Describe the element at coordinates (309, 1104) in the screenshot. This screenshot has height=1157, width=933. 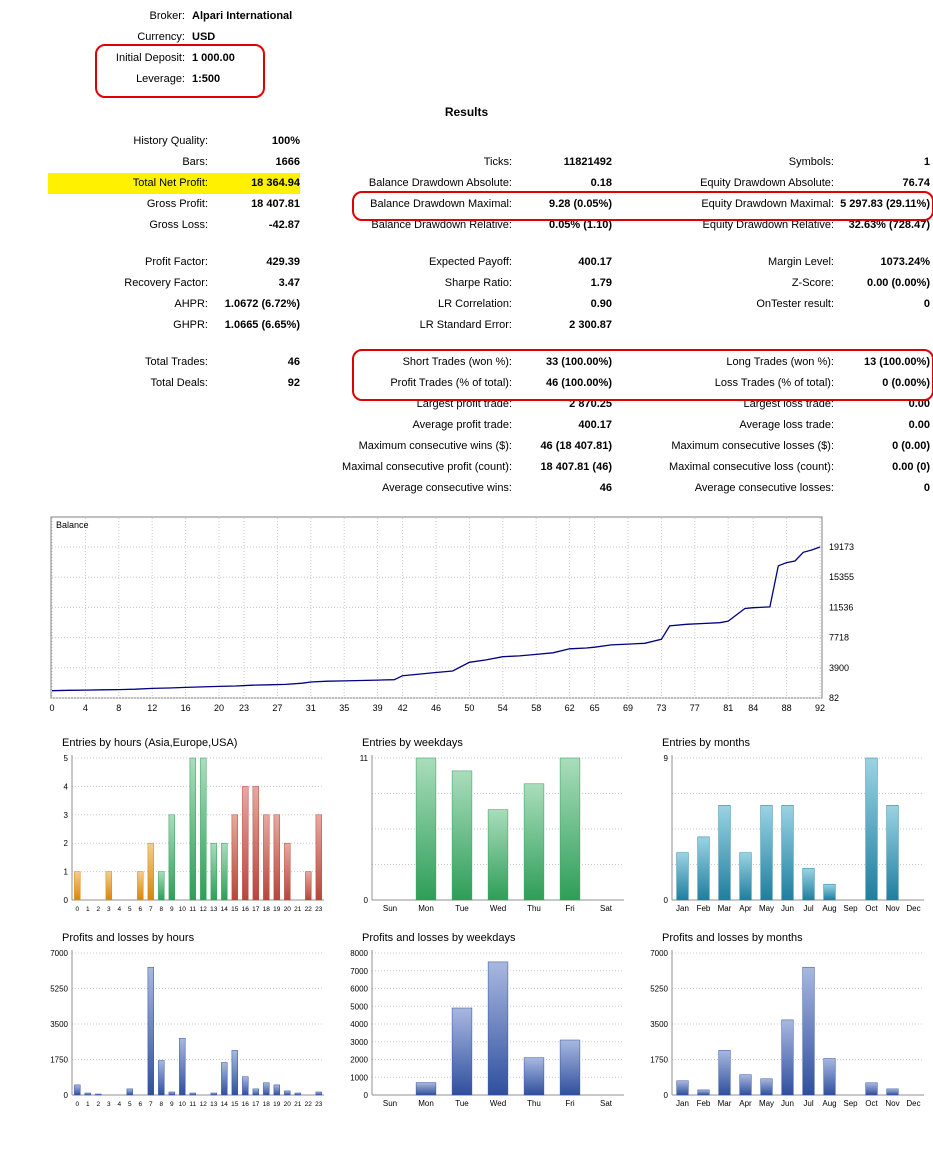
I see `x-category-label: 22` at that location.